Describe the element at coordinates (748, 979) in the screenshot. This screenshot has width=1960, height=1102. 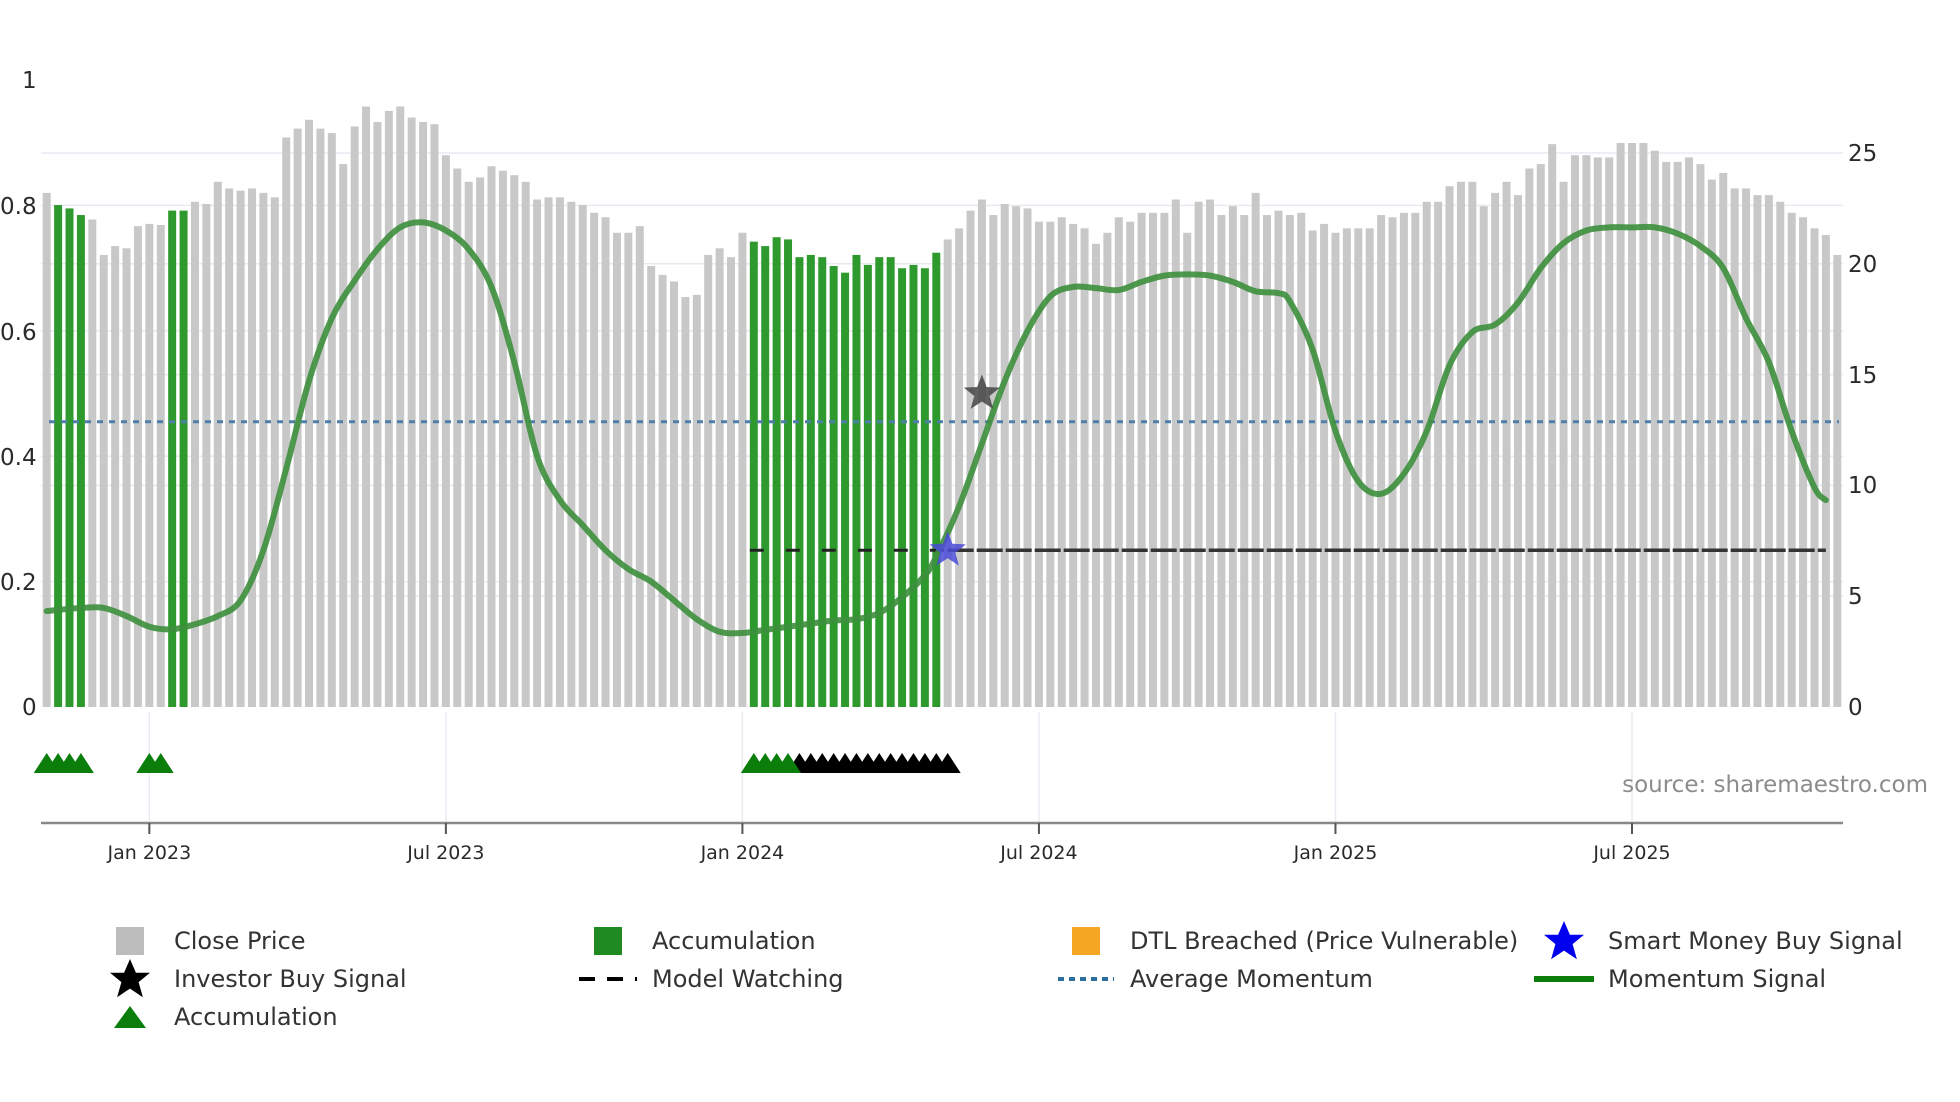
I see `legend-label: Model Watching` at that location.